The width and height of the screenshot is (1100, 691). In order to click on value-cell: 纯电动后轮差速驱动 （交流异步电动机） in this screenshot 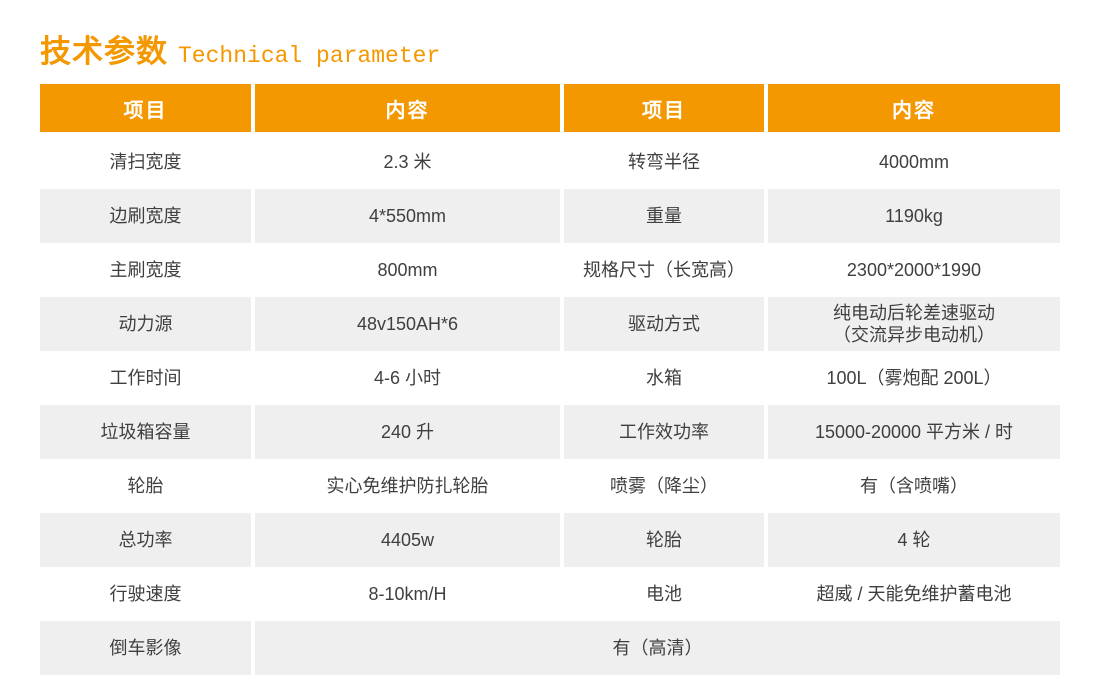, I will do `click(914, 324)`.